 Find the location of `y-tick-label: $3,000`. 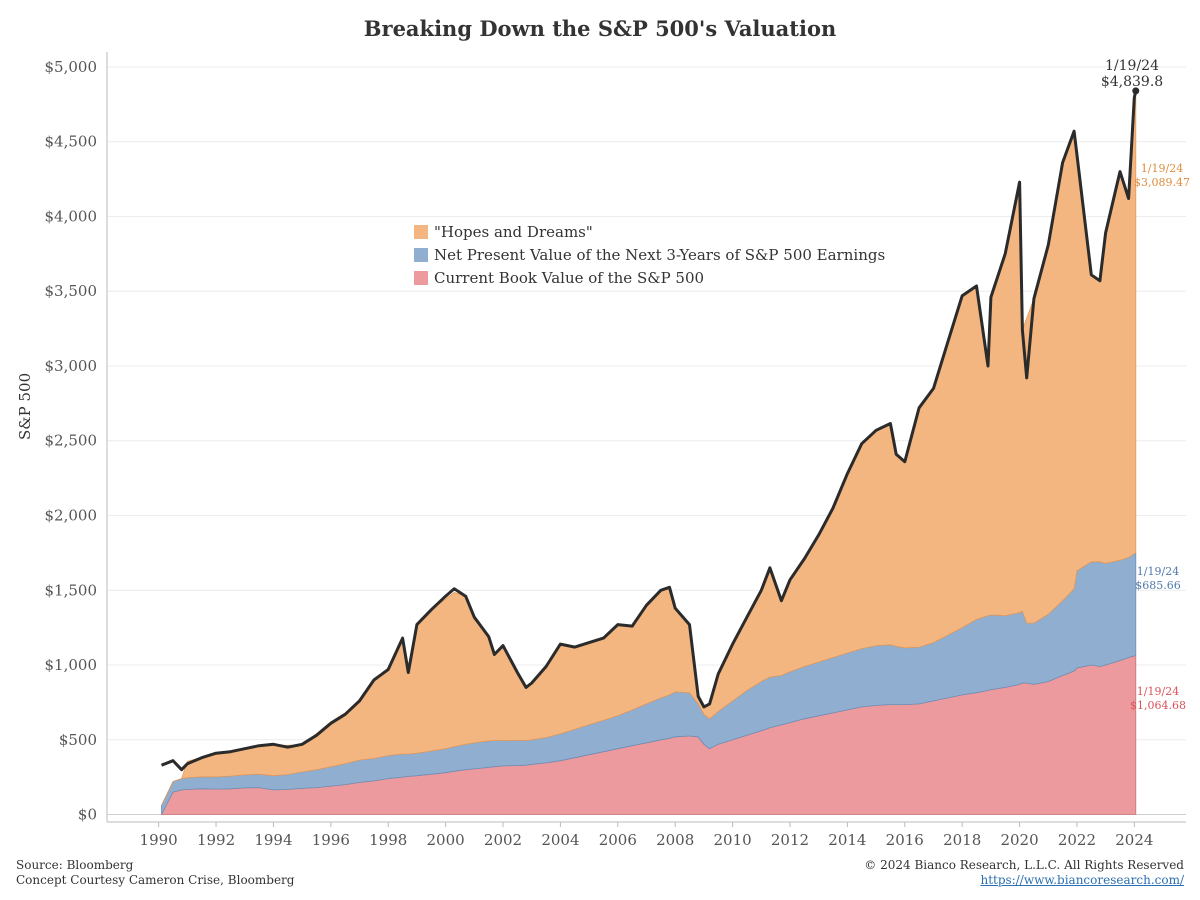

y-tick-label: $3,000 is located at coordinates (71, 366).